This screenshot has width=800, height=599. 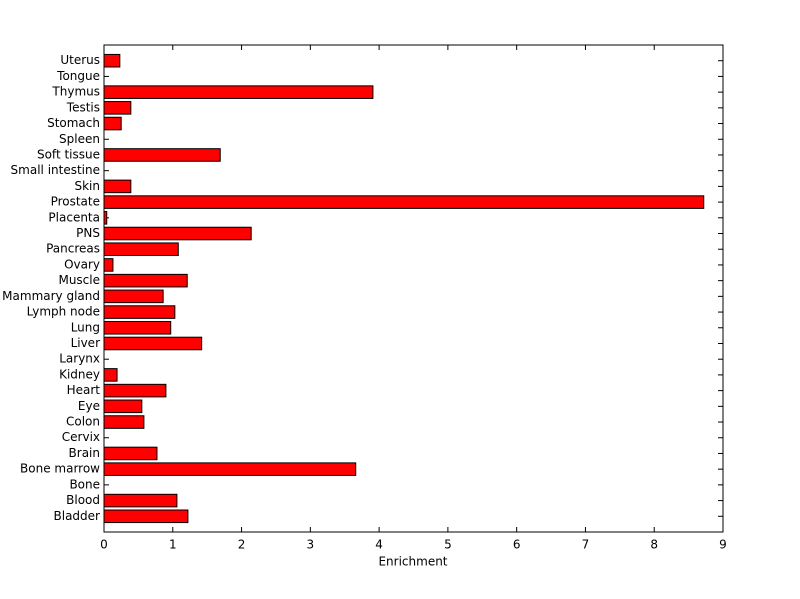 I want to click on y-tick-label: Tongue, so click(x=78, y=76).